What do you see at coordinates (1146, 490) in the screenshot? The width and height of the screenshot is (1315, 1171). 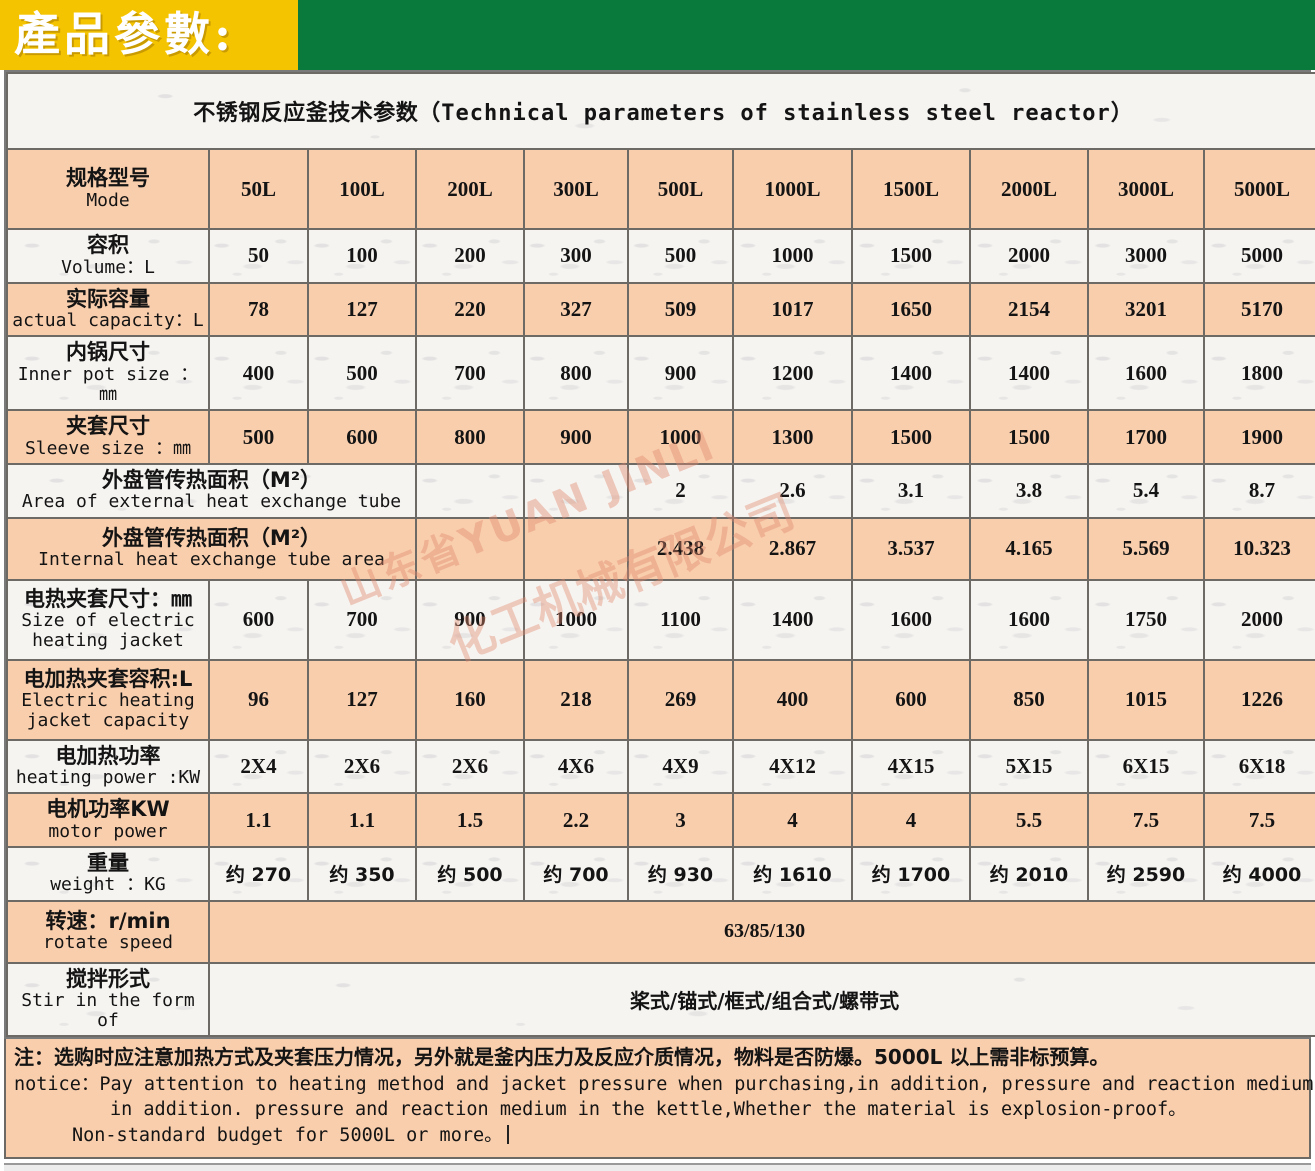 I see `cell-value: 5.4` at bounding box center [1146, 490].